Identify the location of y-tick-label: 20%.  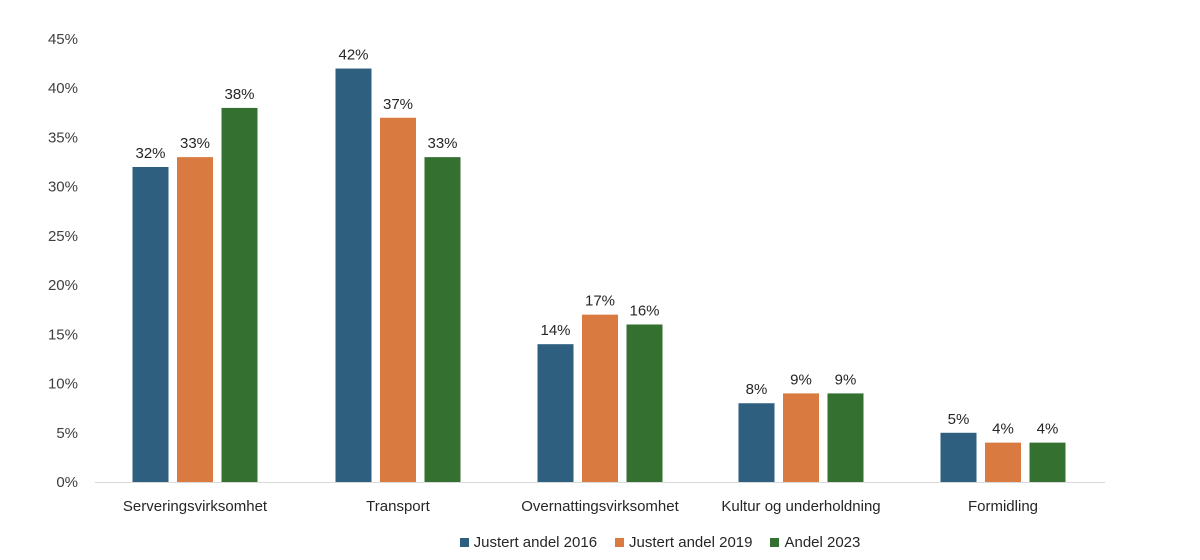
(63, 285).